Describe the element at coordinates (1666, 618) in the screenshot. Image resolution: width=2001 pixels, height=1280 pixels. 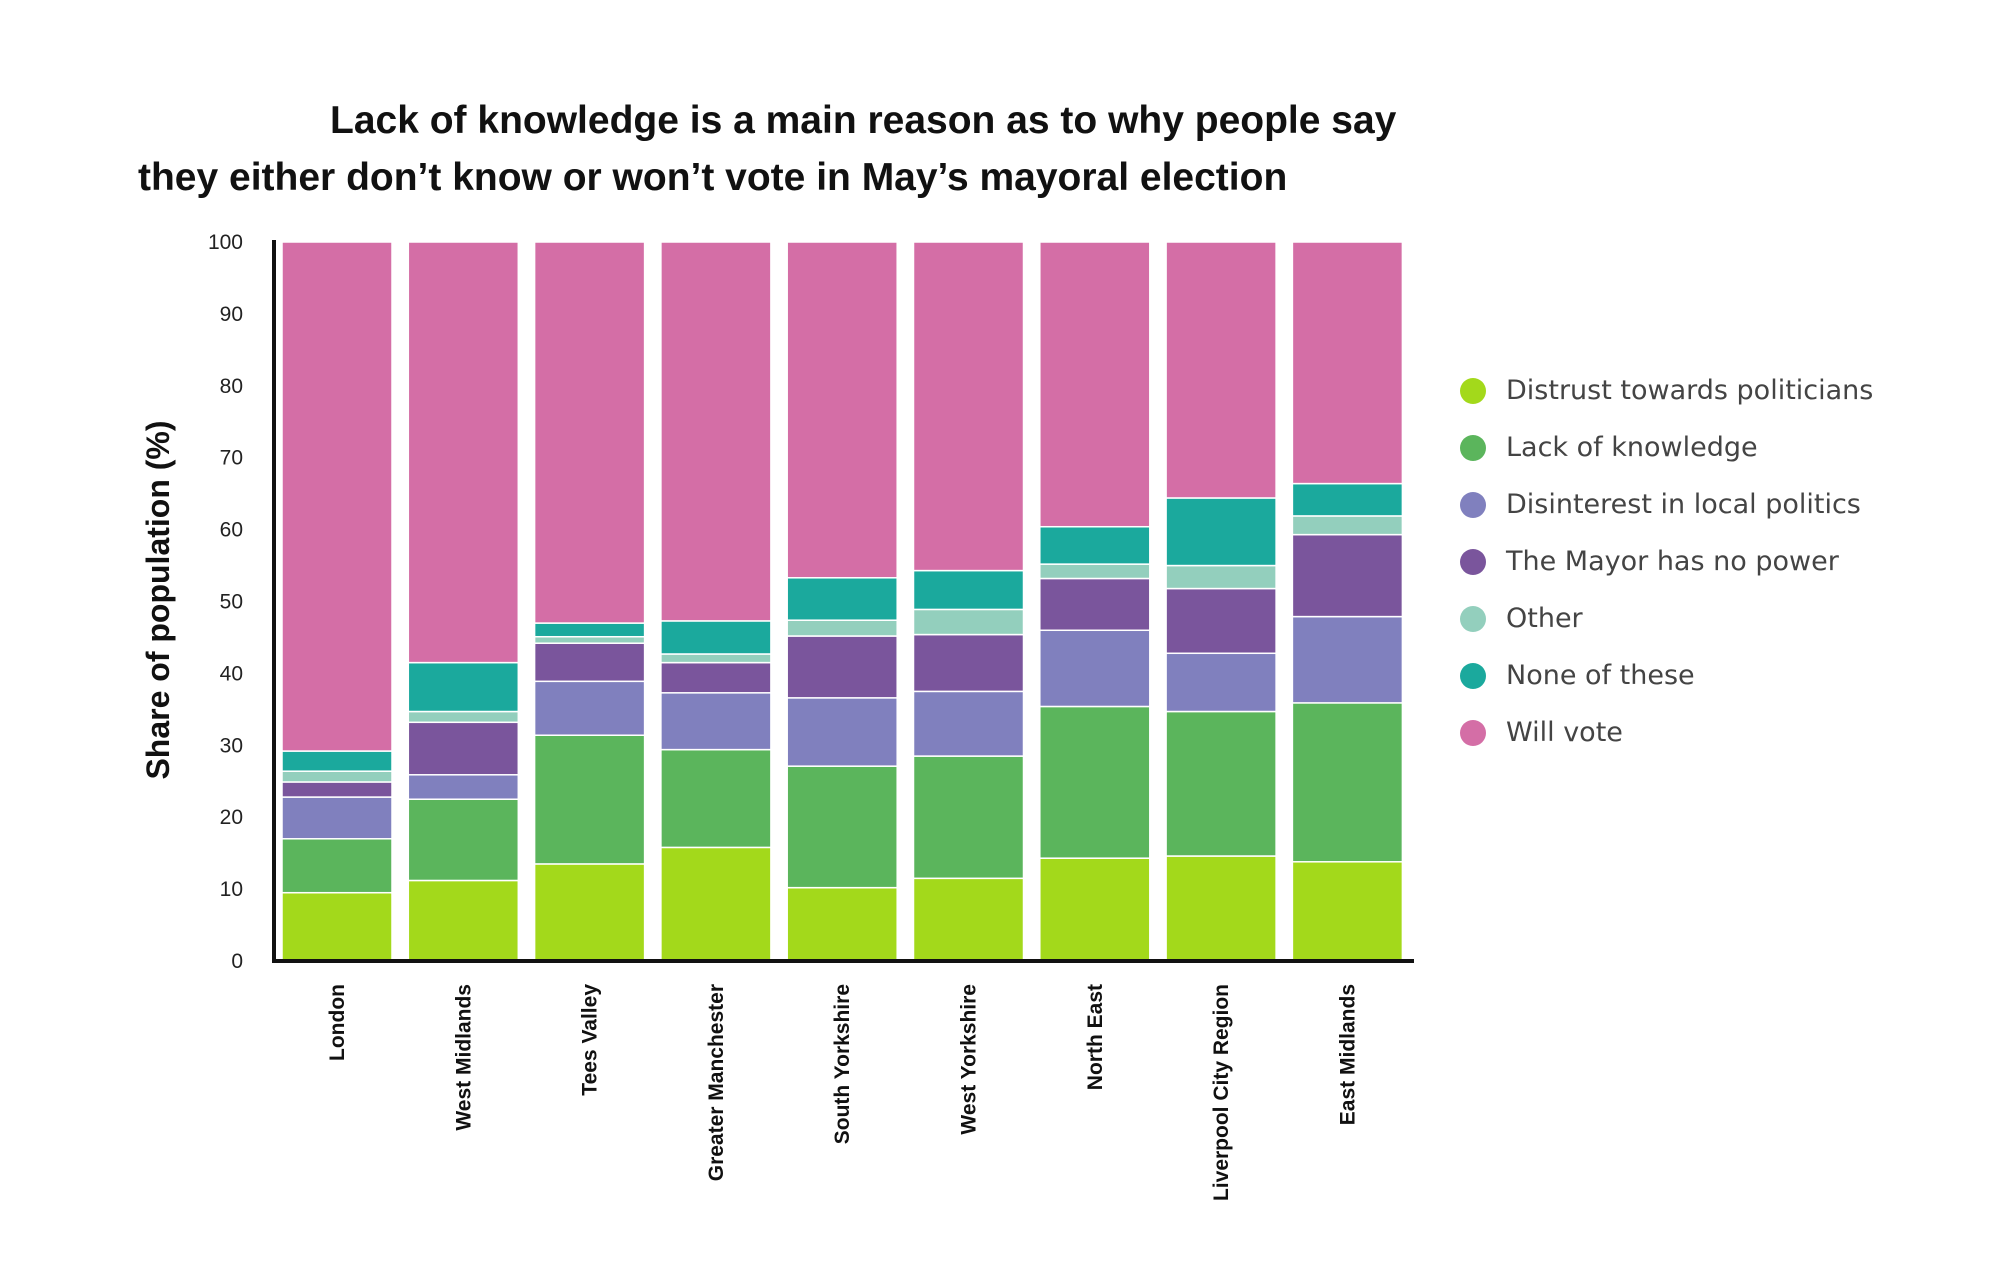
I see `legend-item: Other` at that location.